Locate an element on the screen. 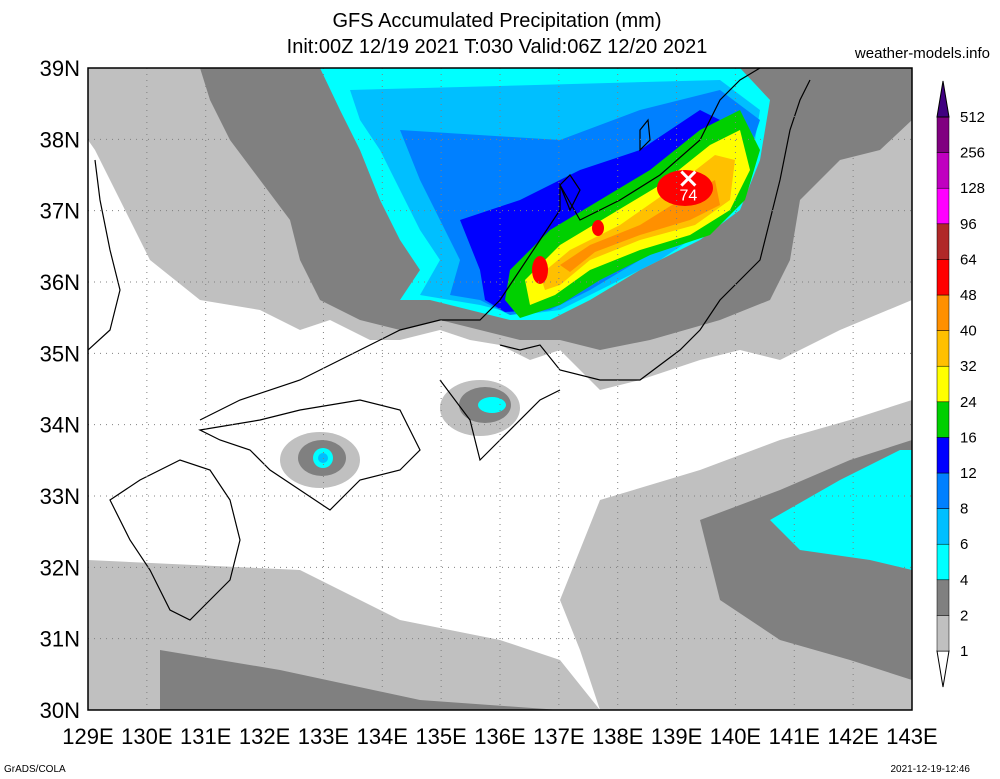 This screenshot has width=1000, height=779. lon-tick-label: 139E is located at coordinates (676, 736).